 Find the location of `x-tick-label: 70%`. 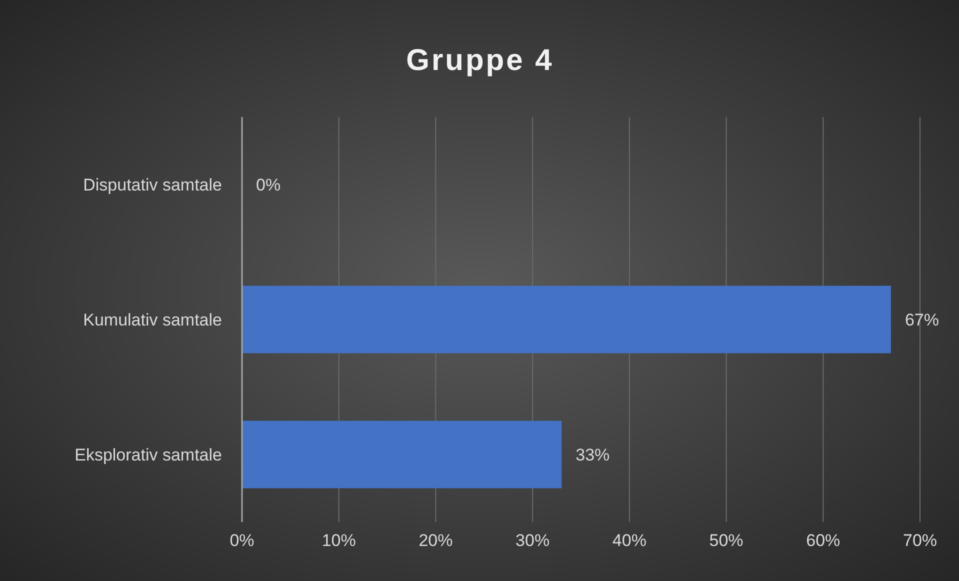

x-tick-label: 70% is located at coordinates (920, 540).